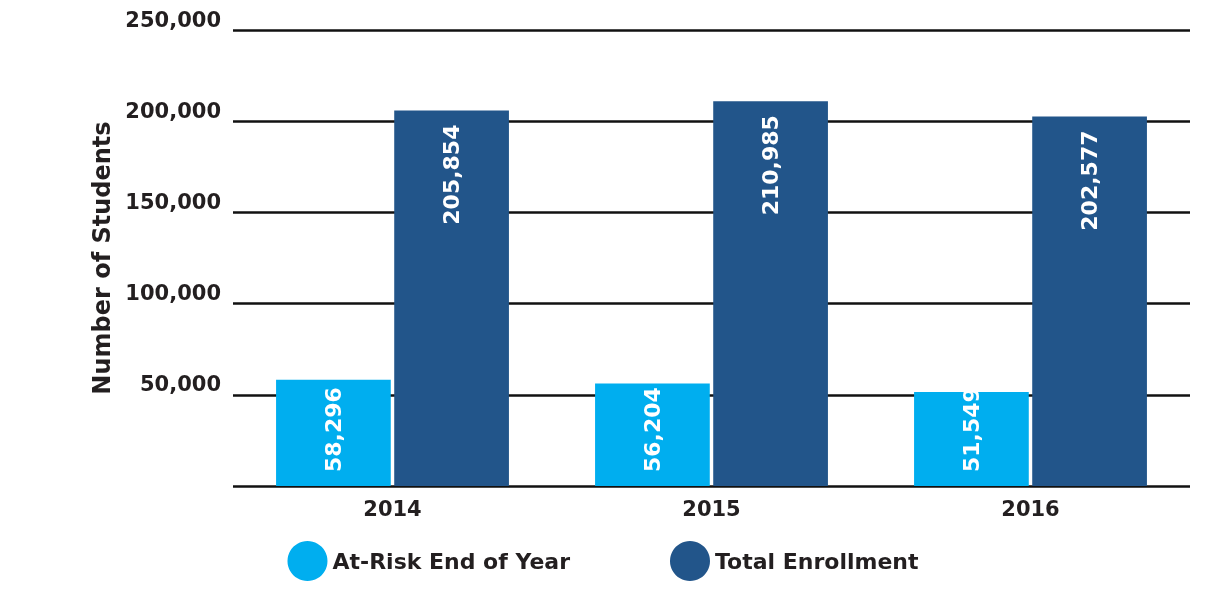  Describe the element at coordinates (771, 165) in the screenshot. I see `data-label: 210,985` at that location.